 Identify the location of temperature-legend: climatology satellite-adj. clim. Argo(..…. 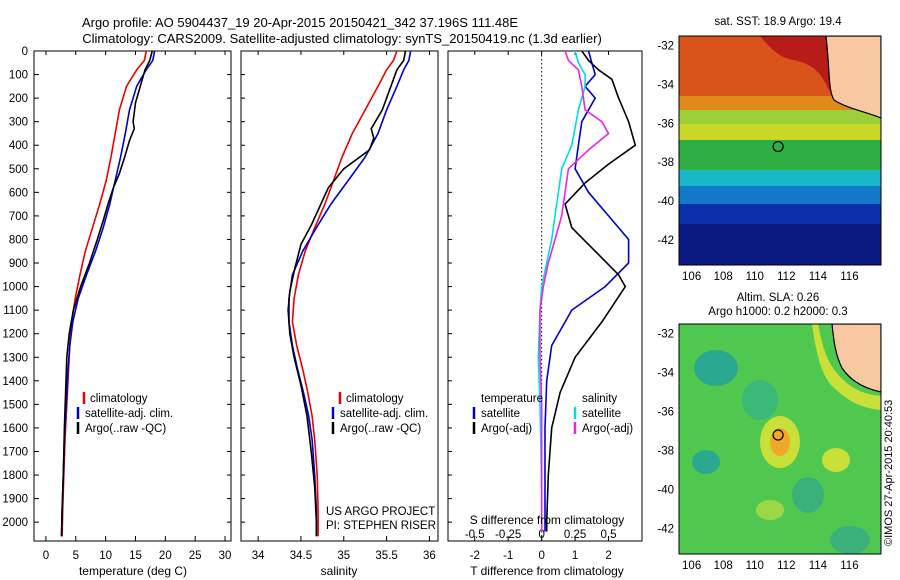
(124, 413).